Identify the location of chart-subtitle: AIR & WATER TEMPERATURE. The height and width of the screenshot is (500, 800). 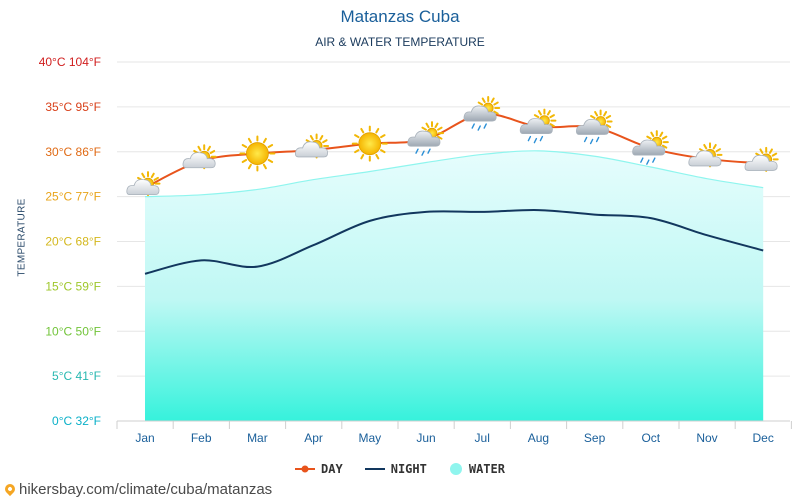
(400, 42).